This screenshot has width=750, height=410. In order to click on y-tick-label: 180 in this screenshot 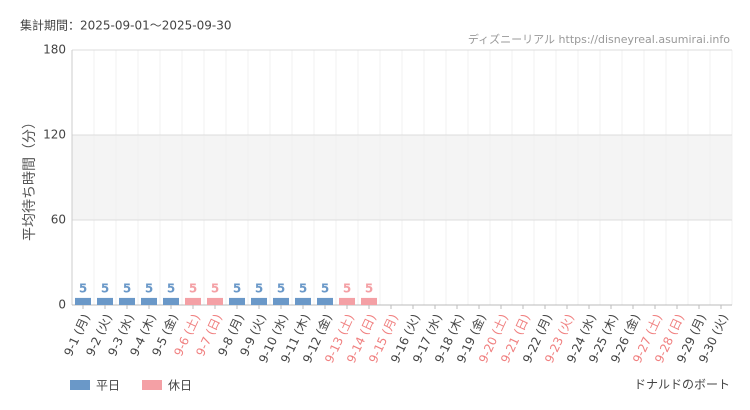, I will do `click(54, 50)`.